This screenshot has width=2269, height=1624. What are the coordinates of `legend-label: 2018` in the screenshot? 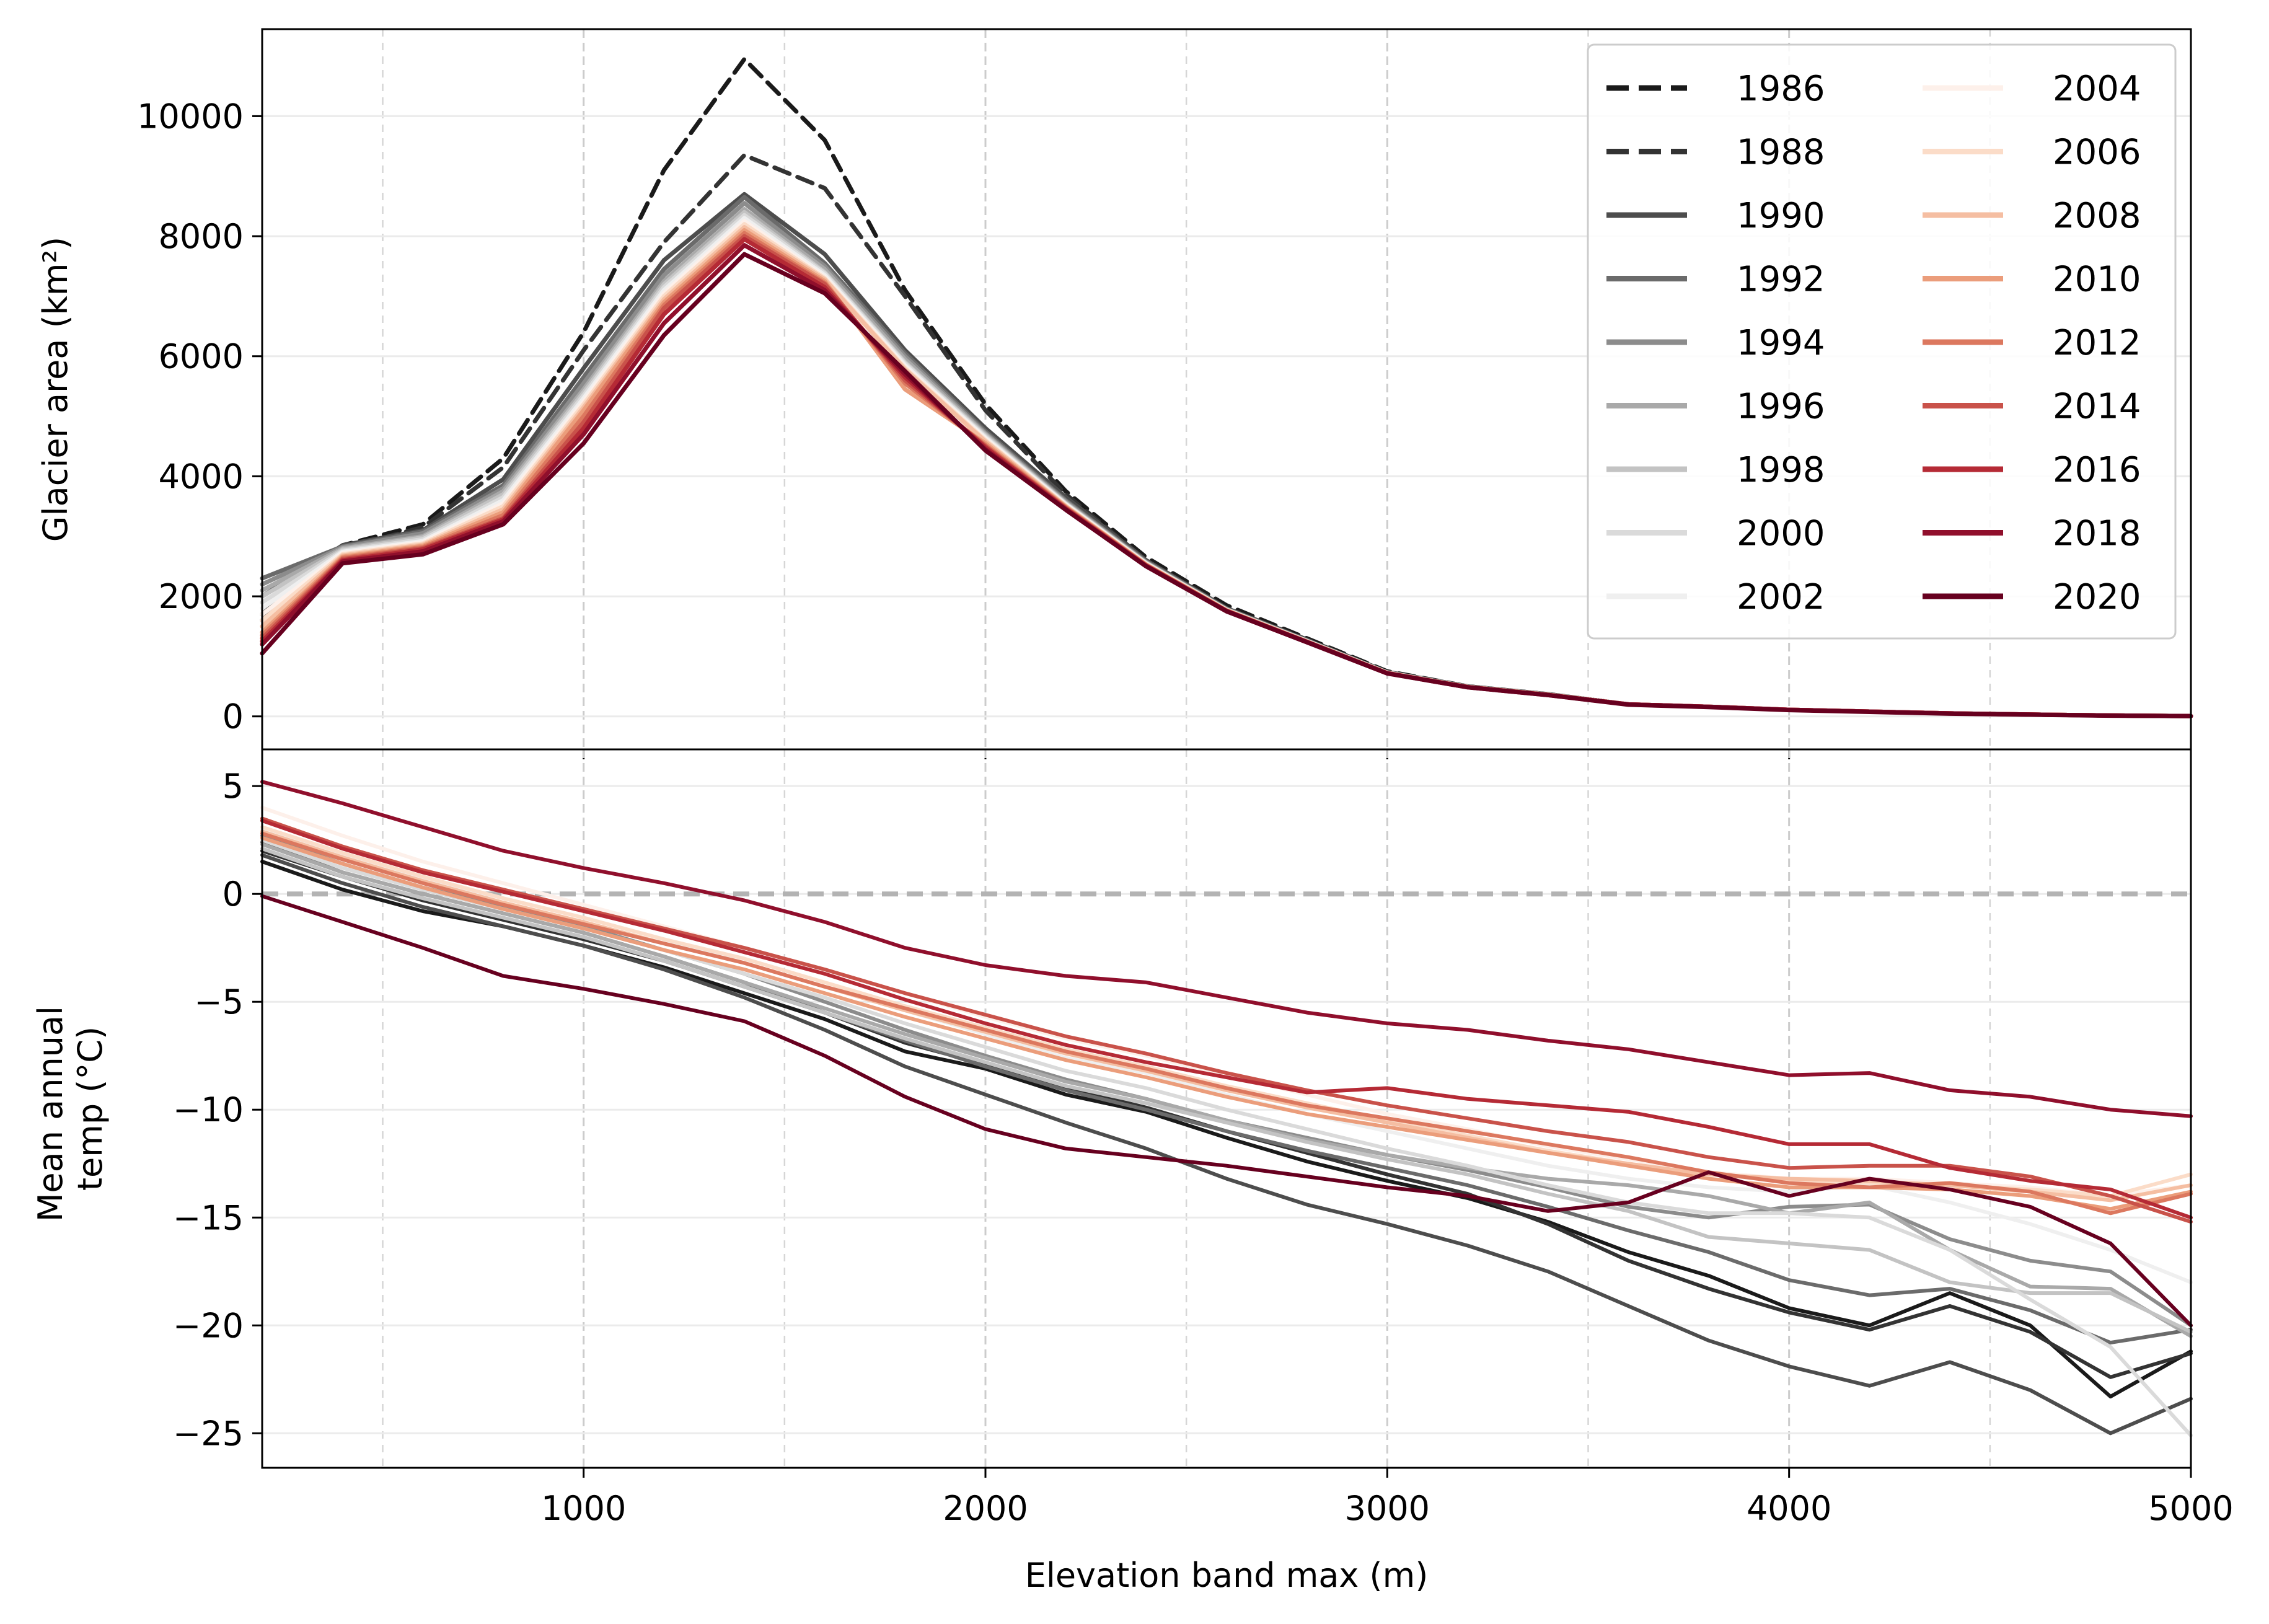 It's located at (2097, 534).